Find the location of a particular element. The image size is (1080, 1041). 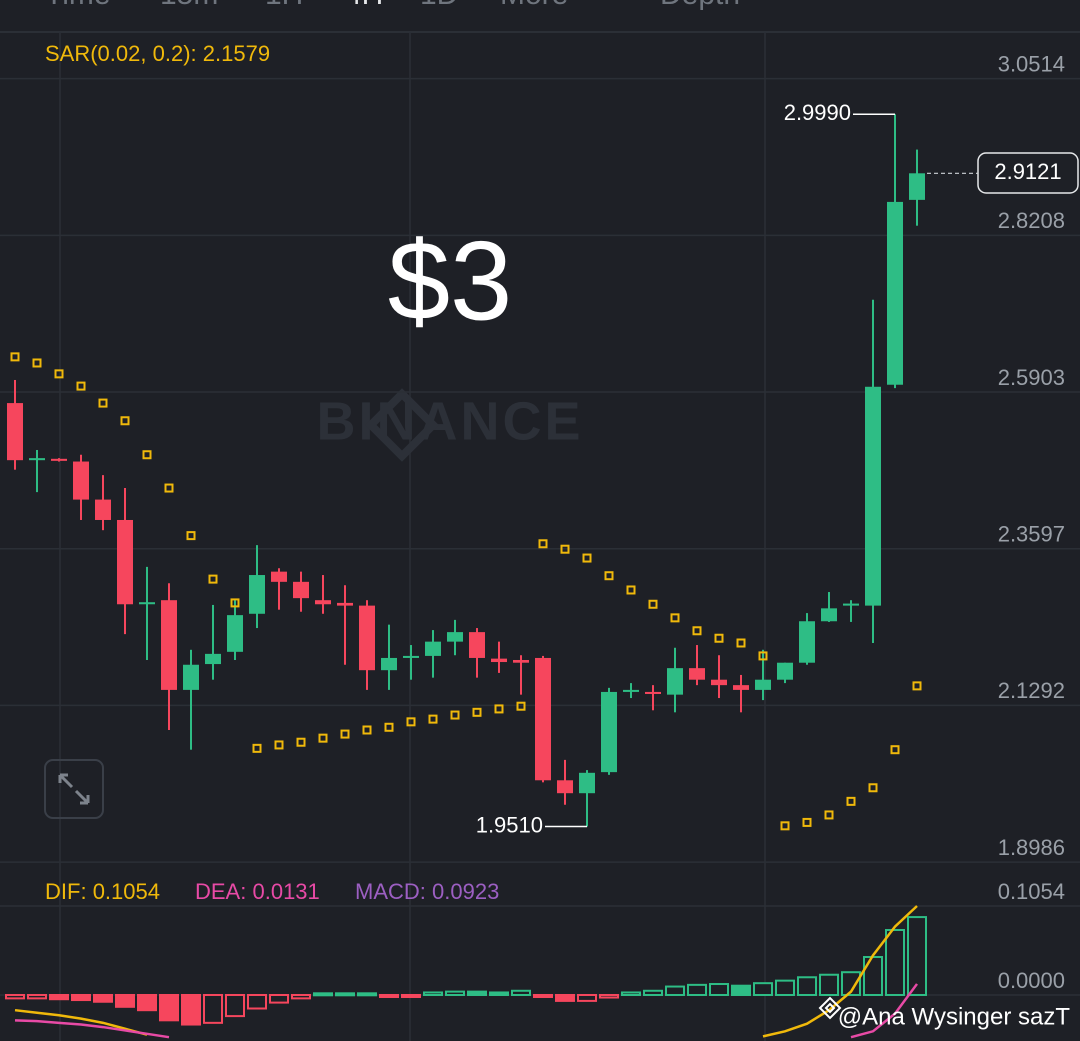

price-label: 2.9121 is located at coordinates (1027, 171).